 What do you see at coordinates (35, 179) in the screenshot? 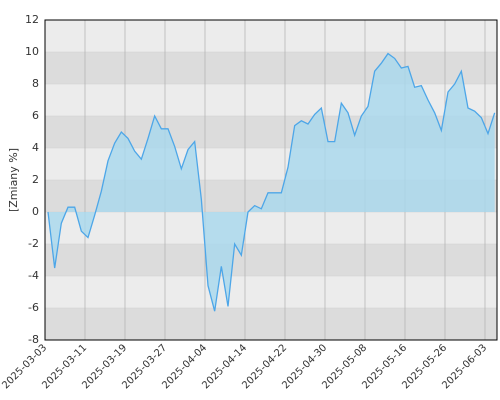
I see `y-tick-label: 2` at bounding box center [35, 179].